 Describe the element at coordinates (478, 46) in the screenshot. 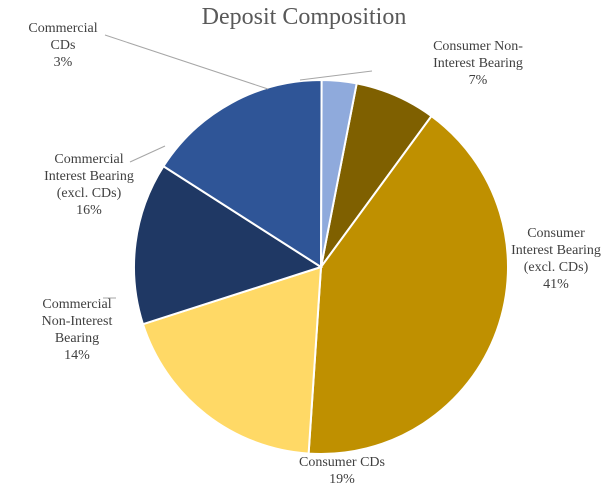

I see `slice-name-line: Consumer Non-` at that location.